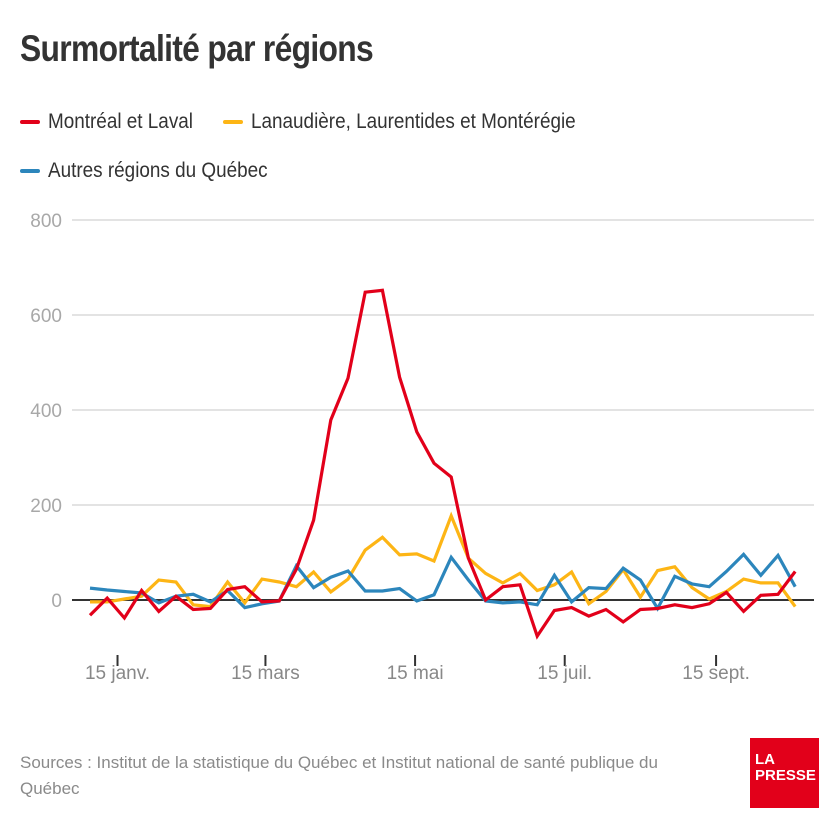 The image size is (840, 840). Describe the element at coordinates (117, 673) in the screenshot. I see `x-tick-label: 15 janv.` at that location.